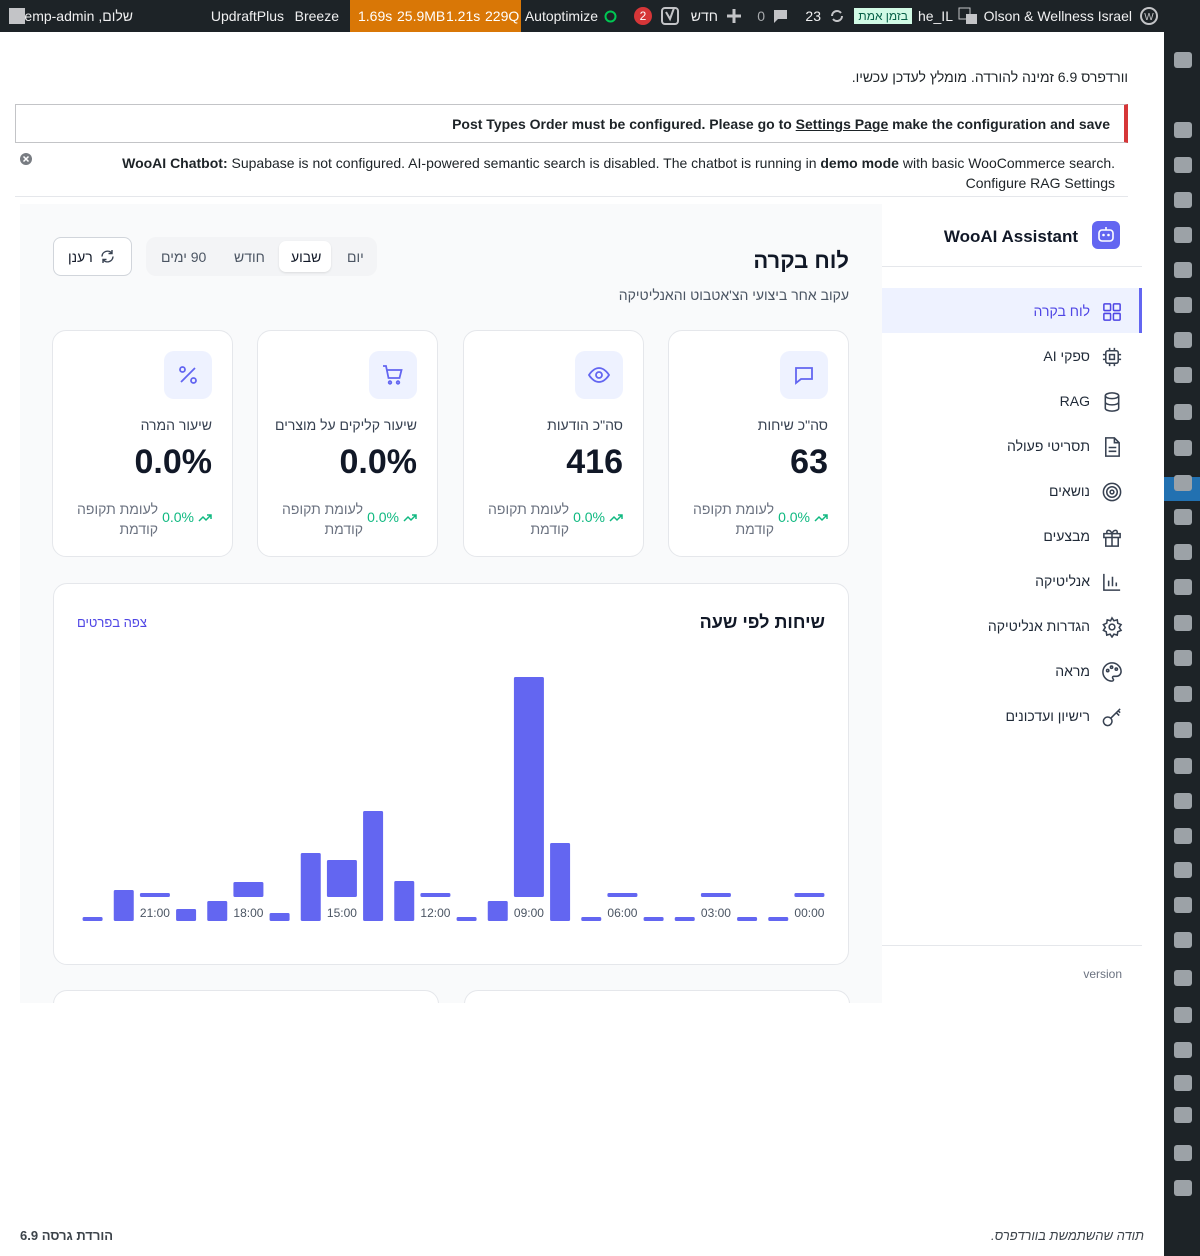 This screenshot has width=1200, height=1256. Describe the element at coordinates (643, 16) in the screenshot. I see `notification-badge: 2` at that location.